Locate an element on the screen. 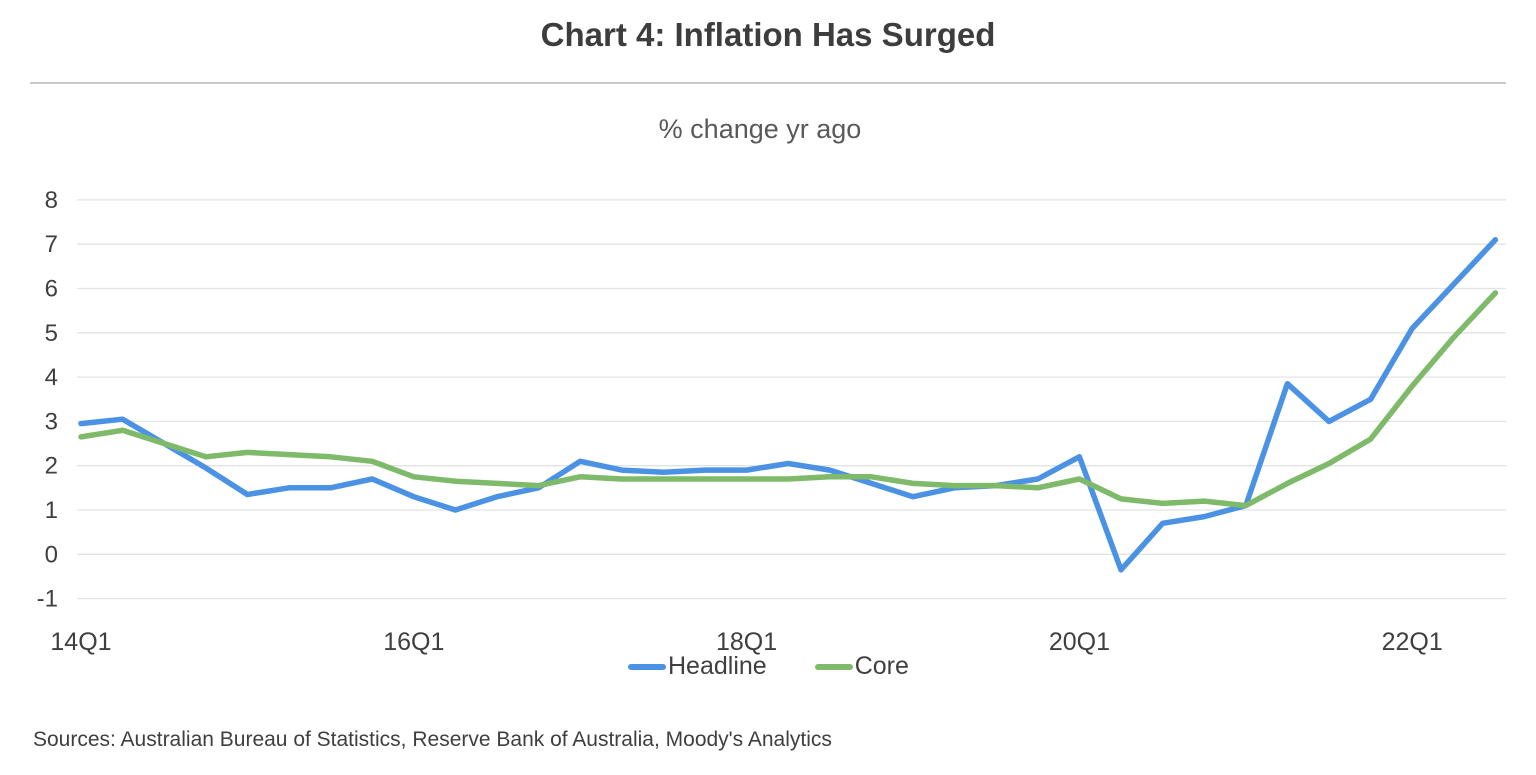 The image size is (1536, 775). y-tick-label: 7 is located at coordinates (51, 244).